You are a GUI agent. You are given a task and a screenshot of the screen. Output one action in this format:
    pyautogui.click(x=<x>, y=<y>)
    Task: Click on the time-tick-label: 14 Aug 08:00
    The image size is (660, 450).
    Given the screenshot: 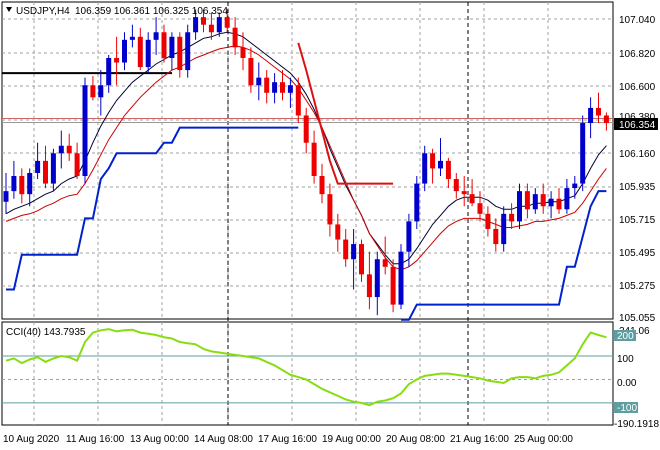 What is the action you would take?
    pyautogui.click(x=223, y=439)
    